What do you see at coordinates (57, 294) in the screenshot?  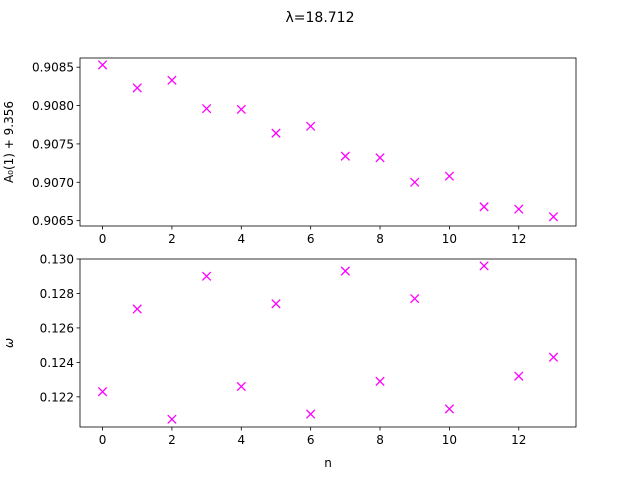 I see `y-tick-label: 0.128` at bounding box center [57, 294].